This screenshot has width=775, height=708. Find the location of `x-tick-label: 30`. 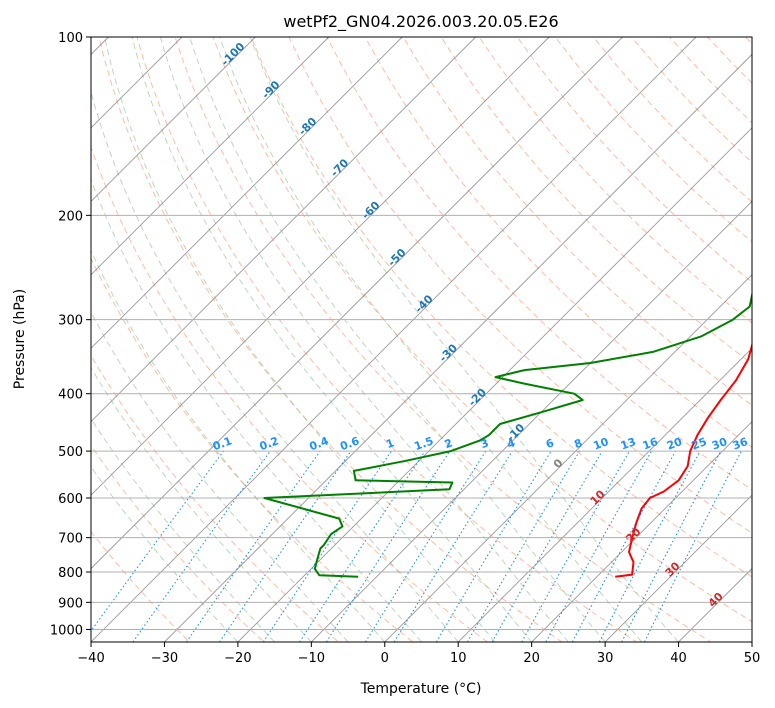

x-tick-label: 30 is located at coordinates (605, 658).